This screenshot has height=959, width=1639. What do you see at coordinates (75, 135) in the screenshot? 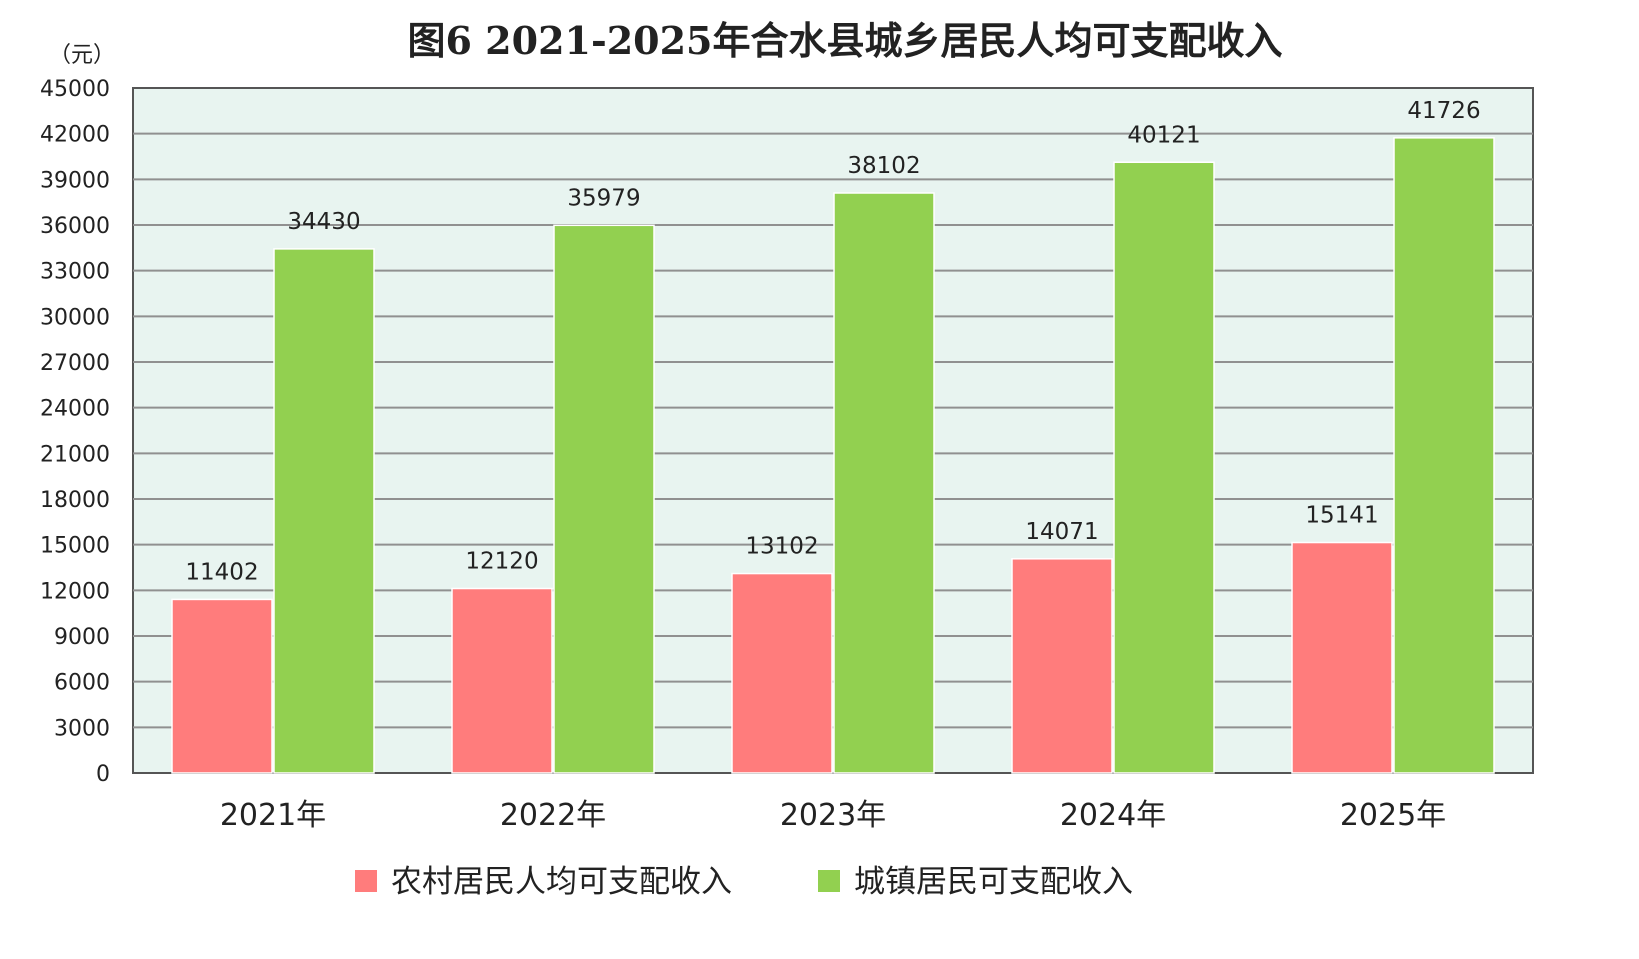
I see `y-tick-label: 42000` at bounding box center [75, 135].